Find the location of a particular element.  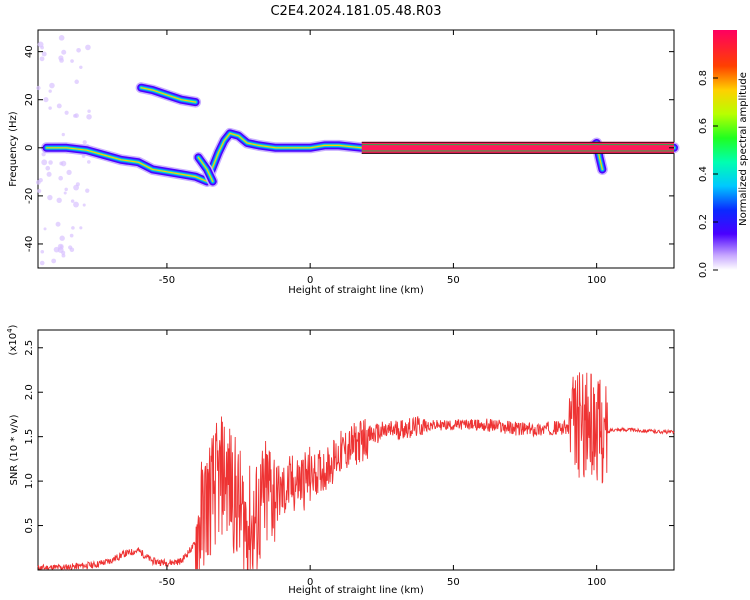

colorbar-gradient is located at coordinates (725, 150).